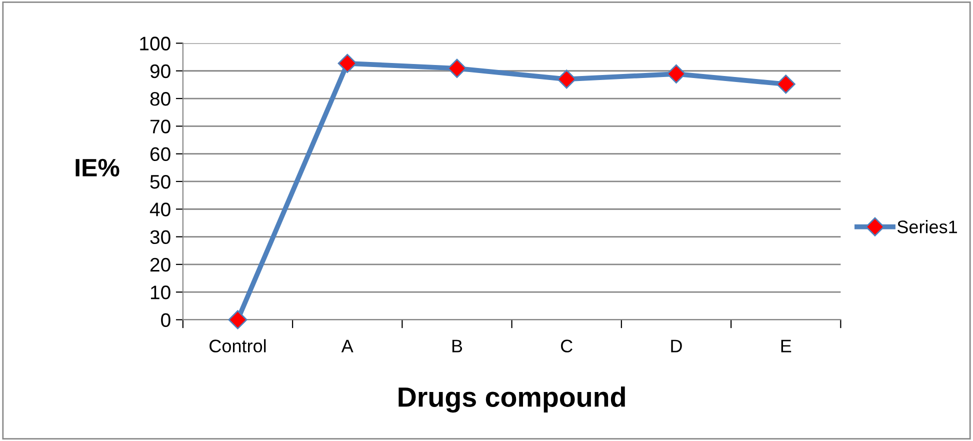 This screenshot has height=441, width=973. Describe the element at coordinates (160, 127) in the screenshot. I see `y-tick-label: 70` at that location.